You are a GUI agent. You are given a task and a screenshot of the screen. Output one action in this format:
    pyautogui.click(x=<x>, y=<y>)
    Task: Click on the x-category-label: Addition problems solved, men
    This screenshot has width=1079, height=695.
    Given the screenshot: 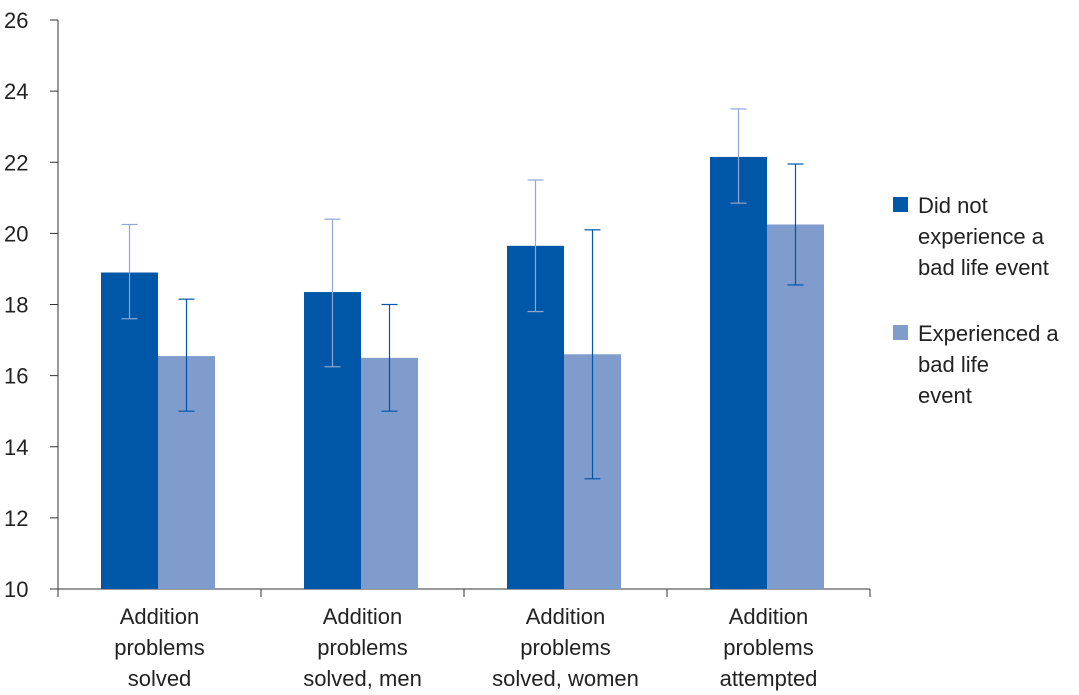 What is the action you would take?
    pyautogui.click(x=362, y=647)
    